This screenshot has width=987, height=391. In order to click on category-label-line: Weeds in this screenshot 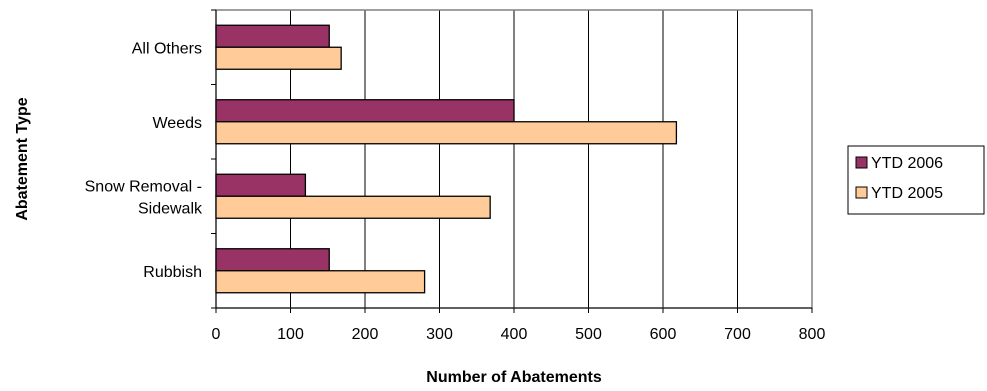, I will do `click(177, 123)`.